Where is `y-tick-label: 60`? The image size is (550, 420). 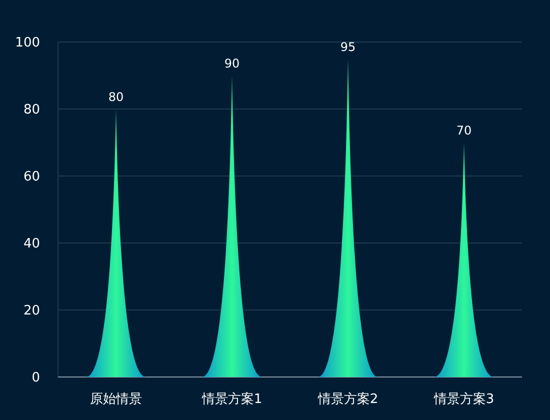 y-tick-label: 60 is located at coordinates (31, 177).